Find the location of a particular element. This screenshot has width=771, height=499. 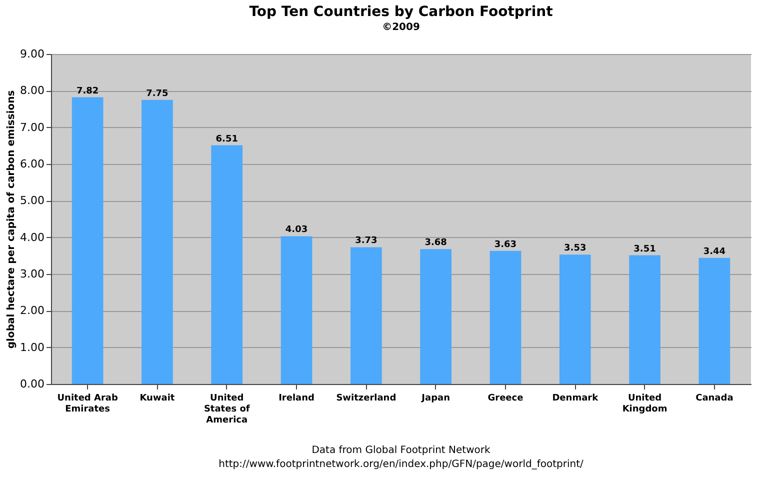

x-tick-label: Ireland is located at coordinates (296, 399).